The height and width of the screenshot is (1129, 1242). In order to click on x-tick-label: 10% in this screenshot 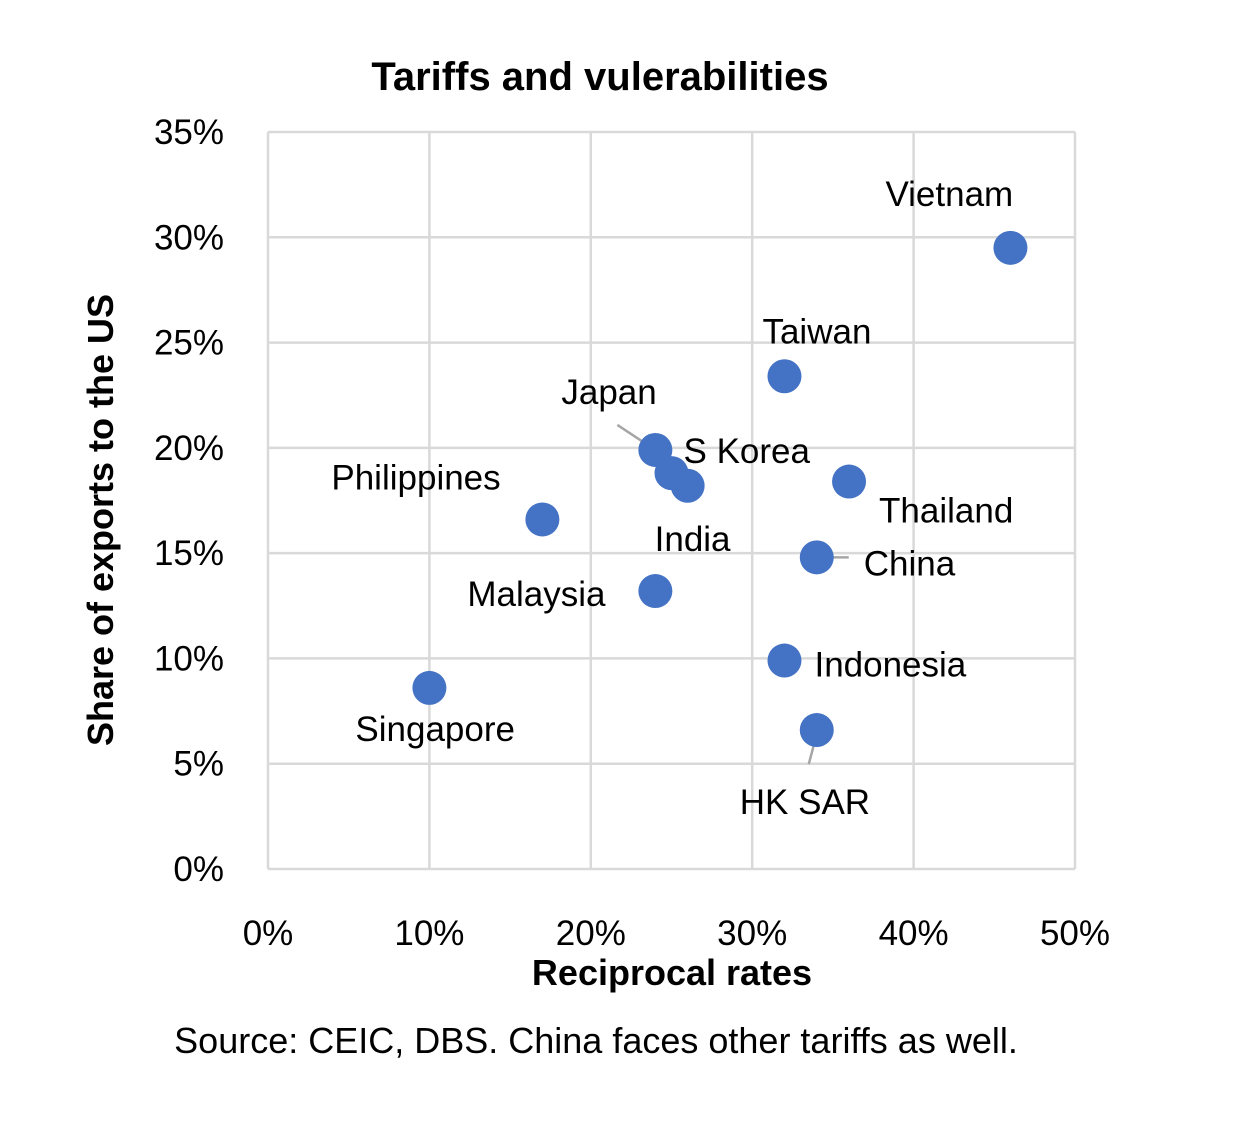, I will do `click(429, 933)`.